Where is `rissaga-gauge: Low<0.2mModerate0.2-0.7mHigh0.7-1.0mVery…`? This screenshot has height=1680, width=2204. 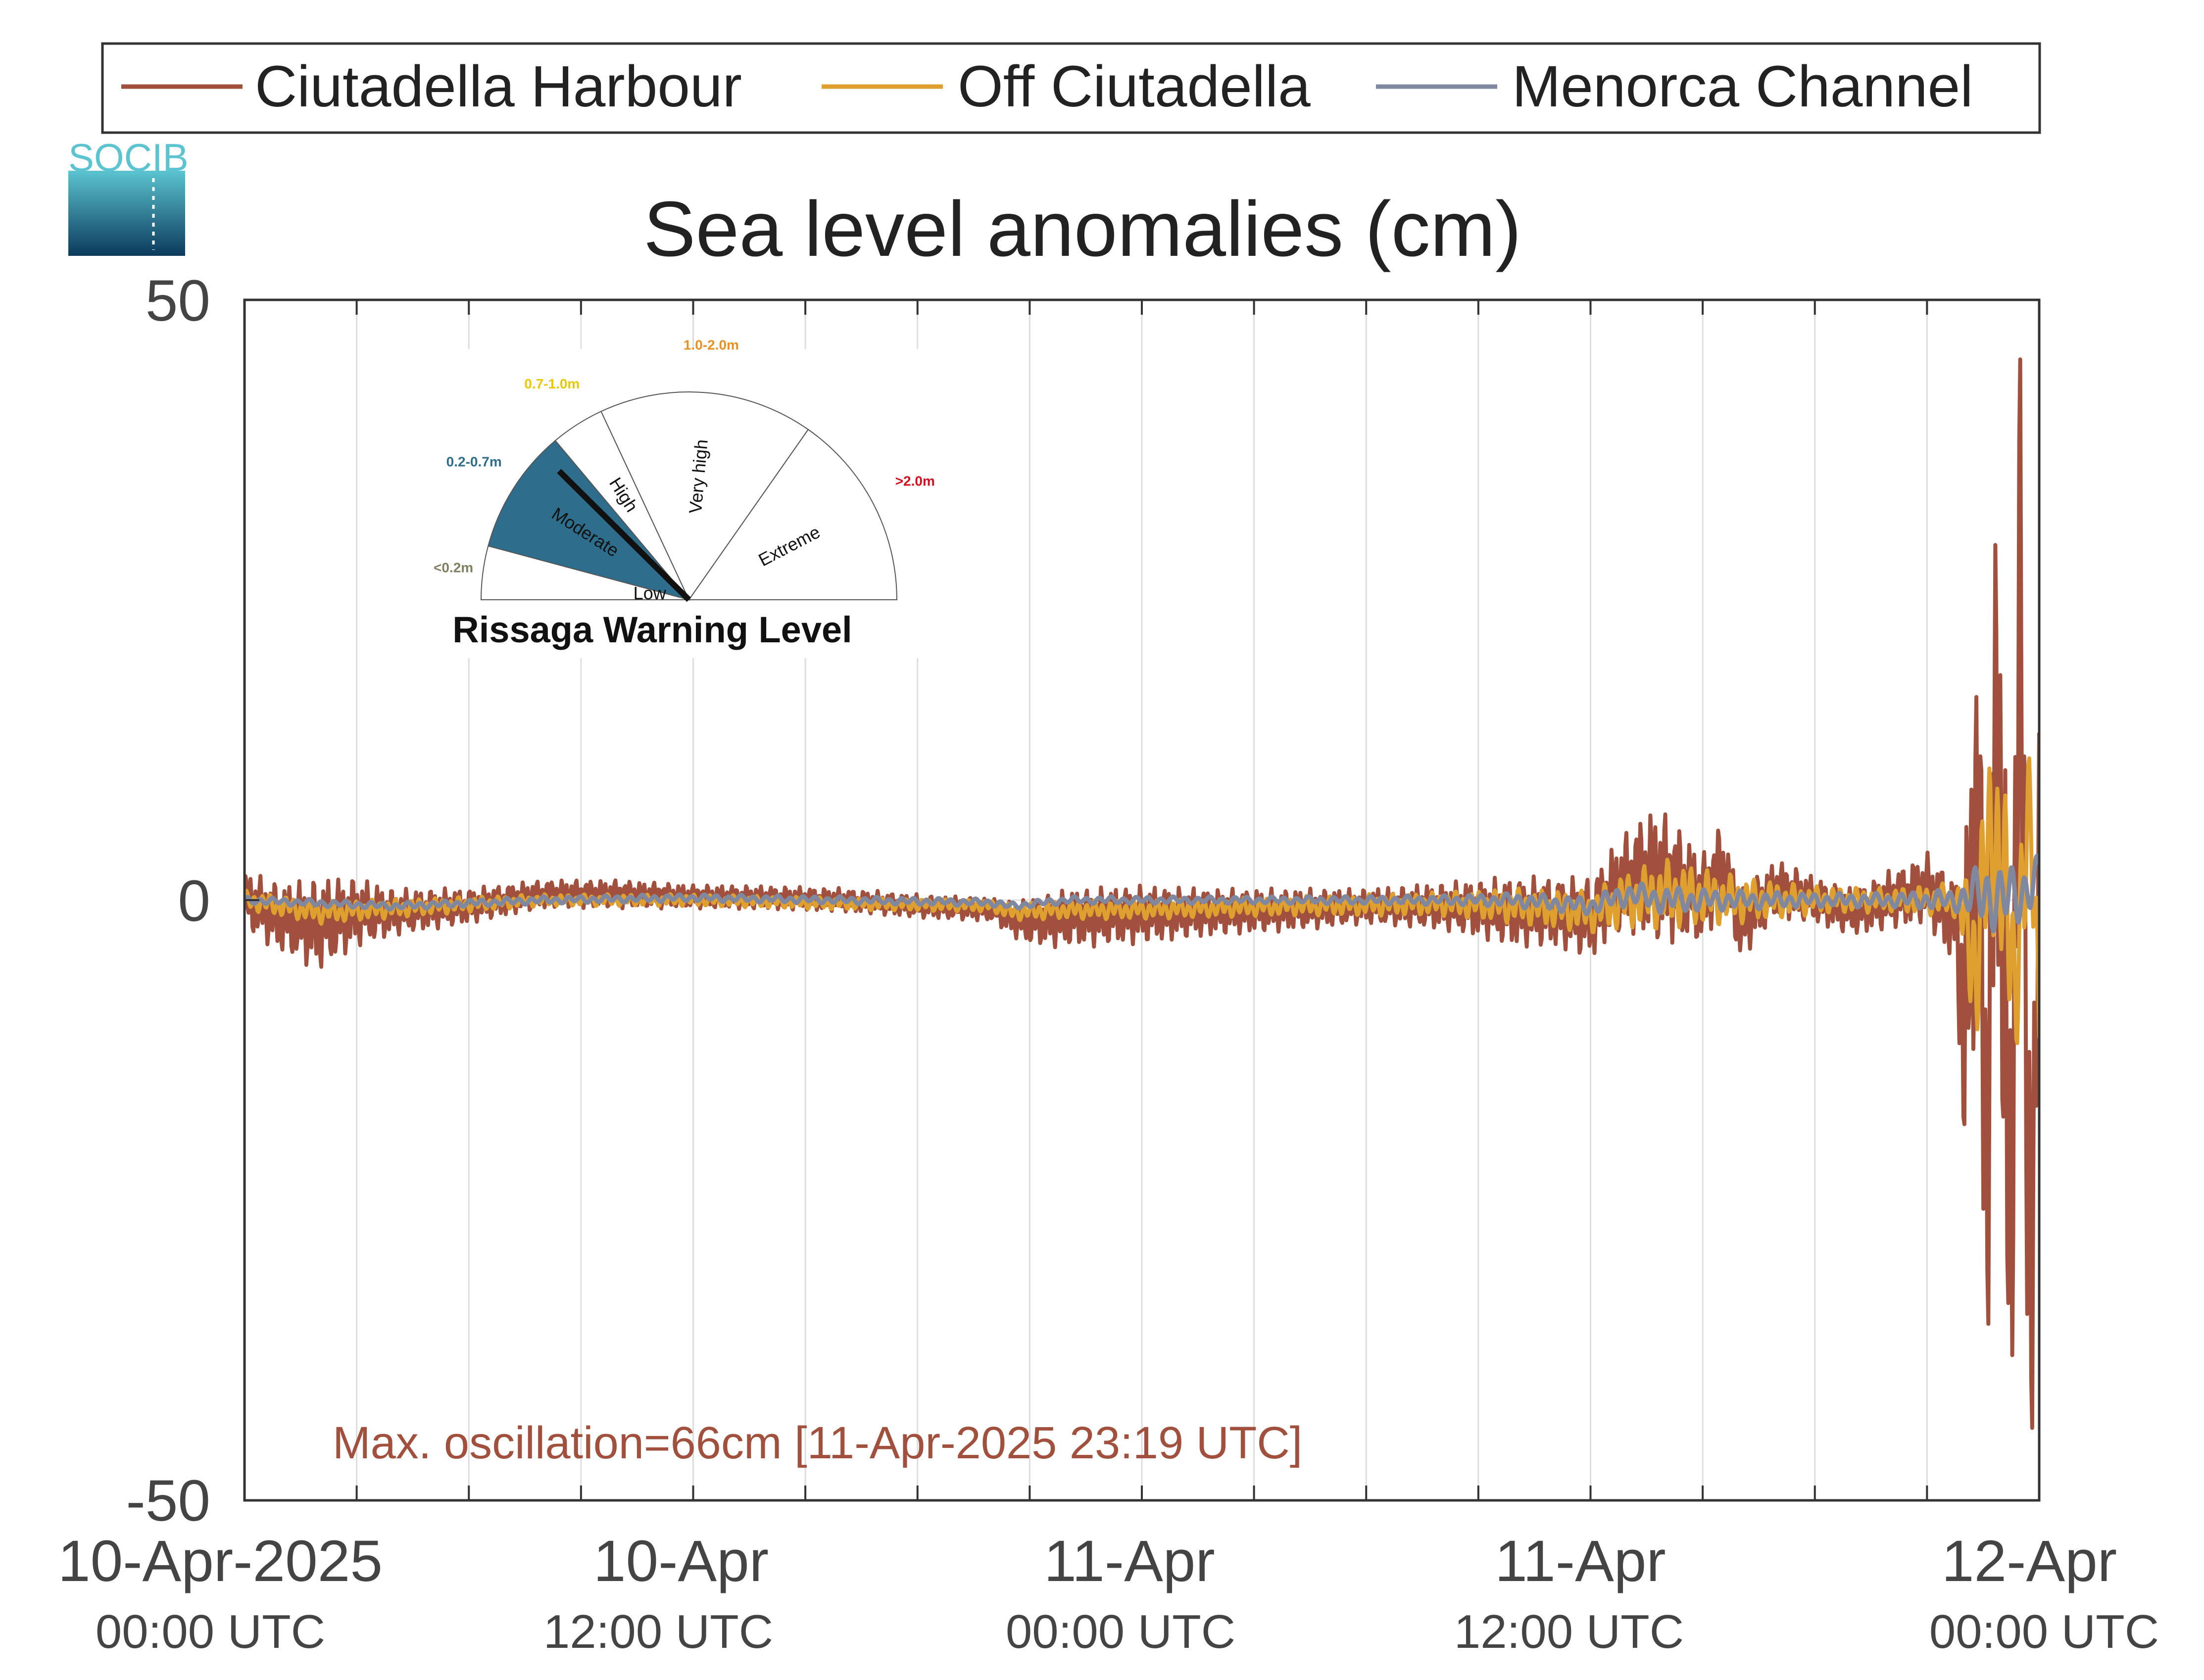
rissaga-gauge: Low<0.2mModerate0.2-0.7mHigh0.7-1.0mVery… is located at coordinates (670, 498).